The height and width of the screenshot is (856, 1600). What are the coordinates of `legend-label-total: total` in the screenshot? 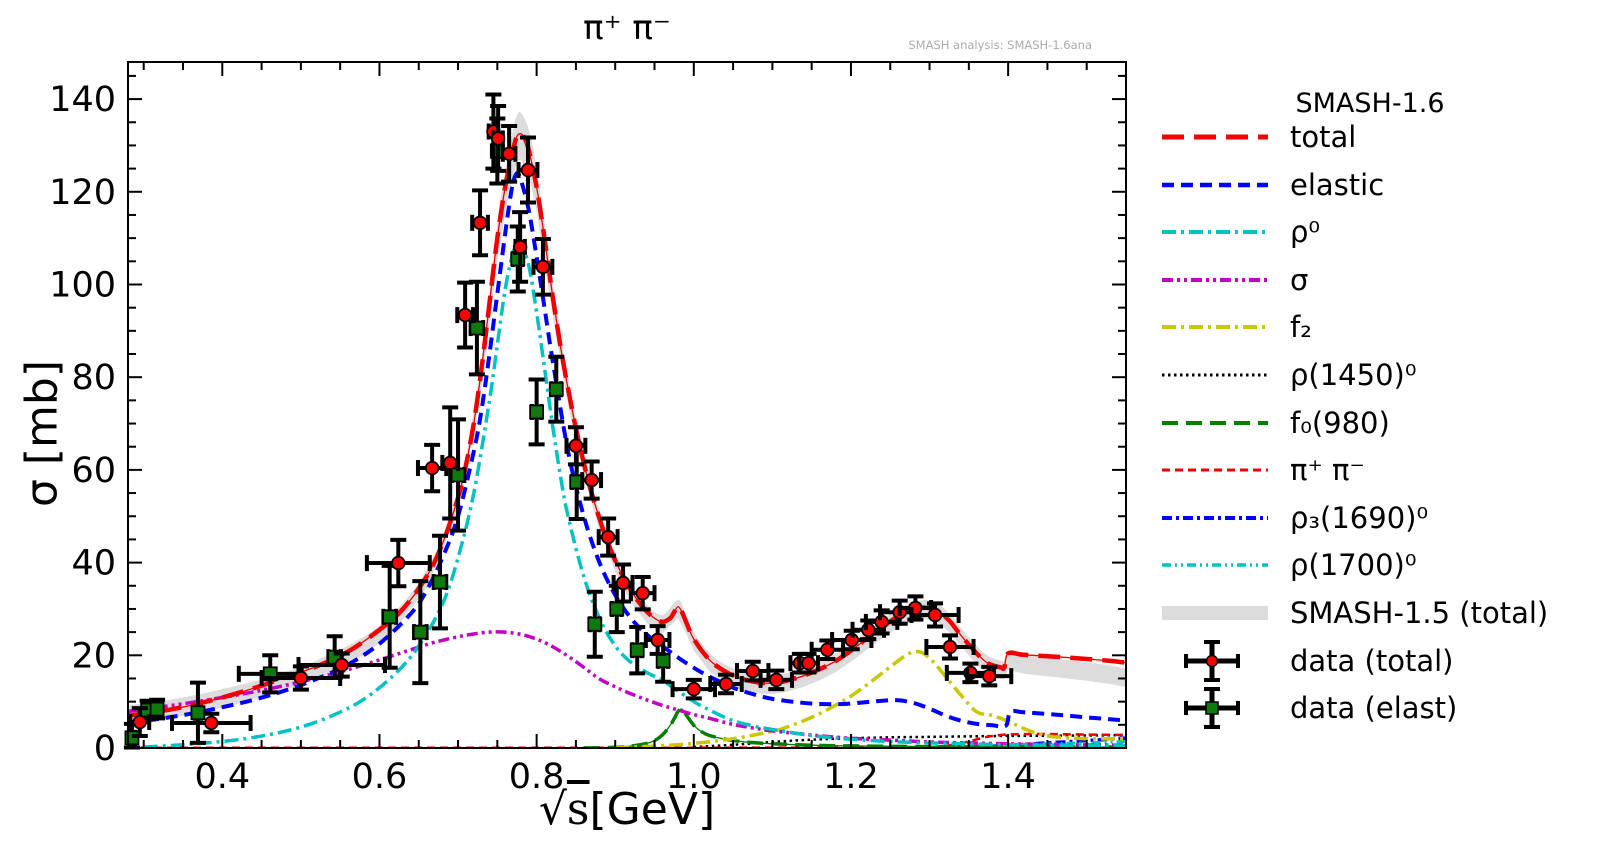 It's located at (1323, 137).